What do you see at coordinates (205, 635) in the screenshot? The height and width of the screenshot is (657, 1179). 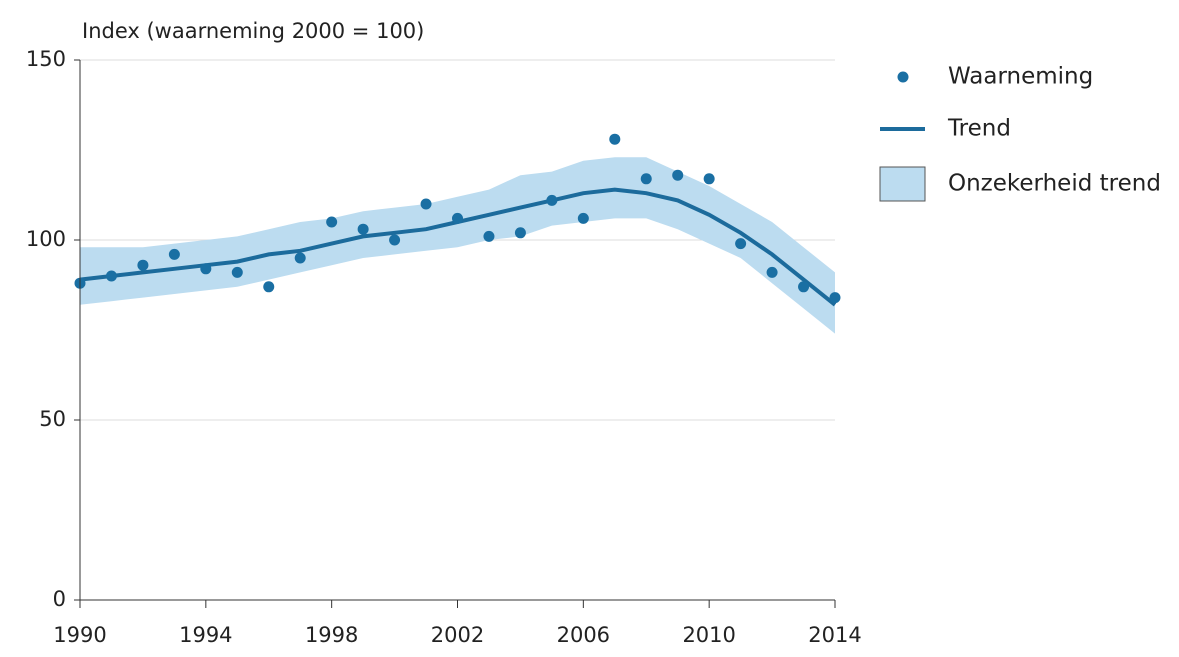 I see `x-tick-label: 1994` at bounding box center [205, 635].